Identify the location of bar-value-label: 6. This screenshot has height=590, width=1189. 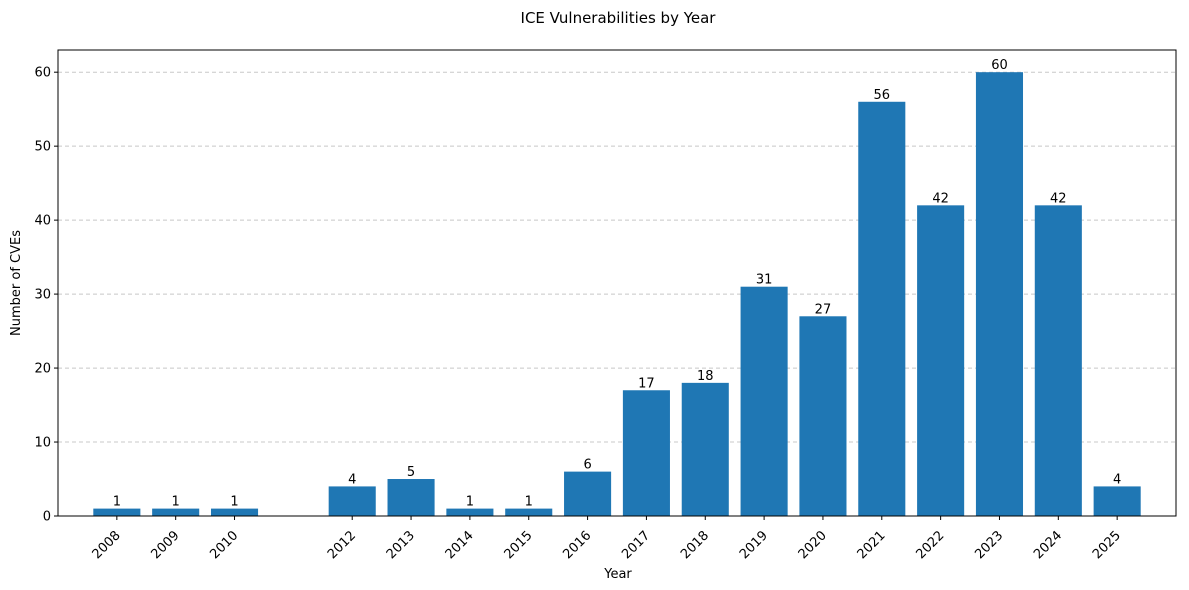
(587, 465).